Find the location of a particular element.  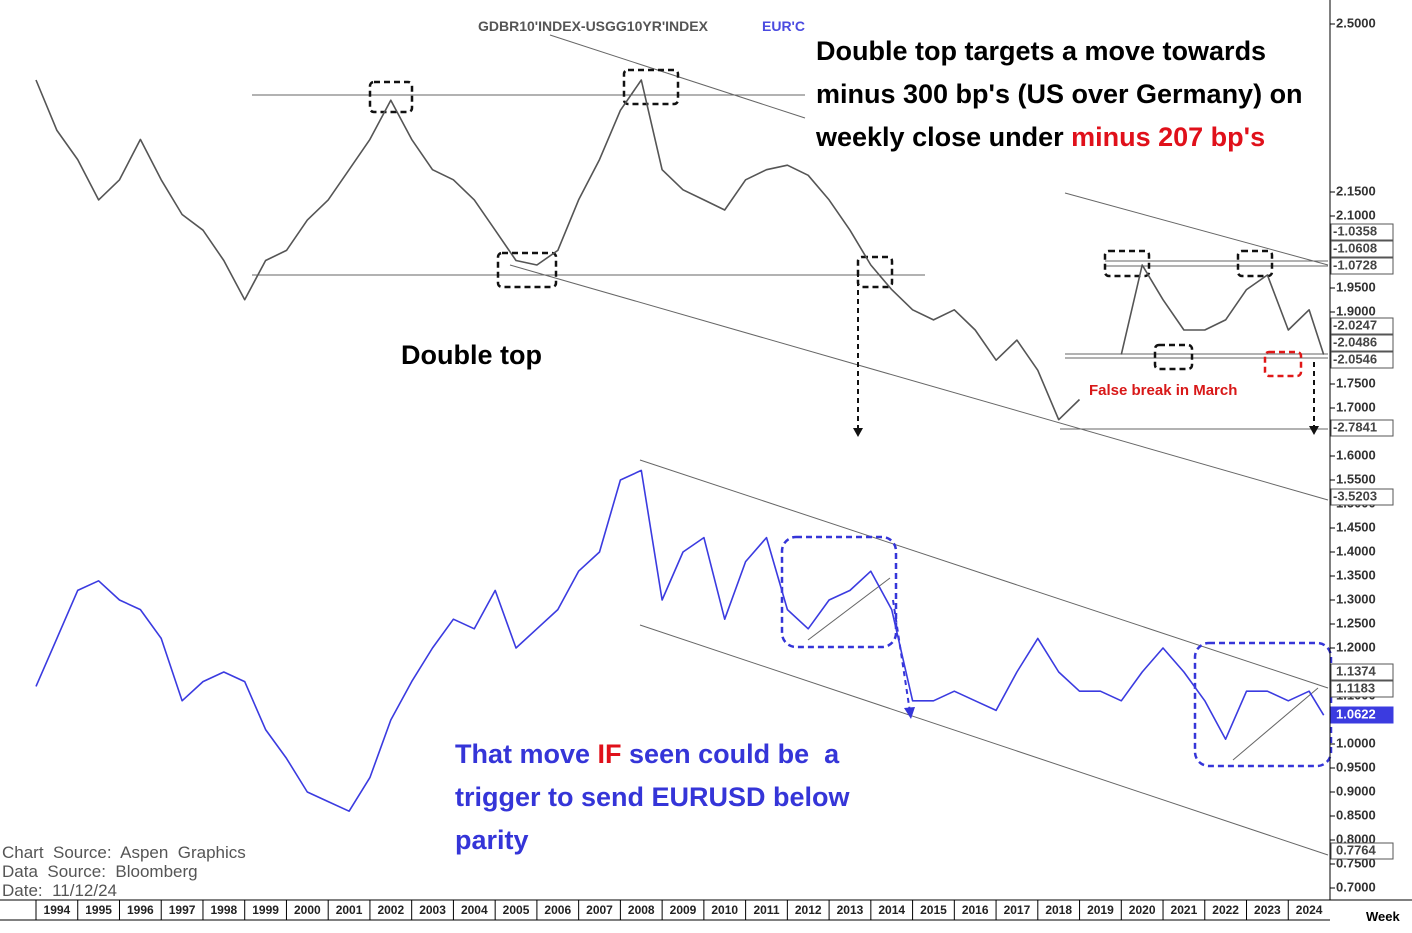

legend-entry: GDBR10'INDEX-USGG10YR'INDEX is located at coordinates (593, 26).